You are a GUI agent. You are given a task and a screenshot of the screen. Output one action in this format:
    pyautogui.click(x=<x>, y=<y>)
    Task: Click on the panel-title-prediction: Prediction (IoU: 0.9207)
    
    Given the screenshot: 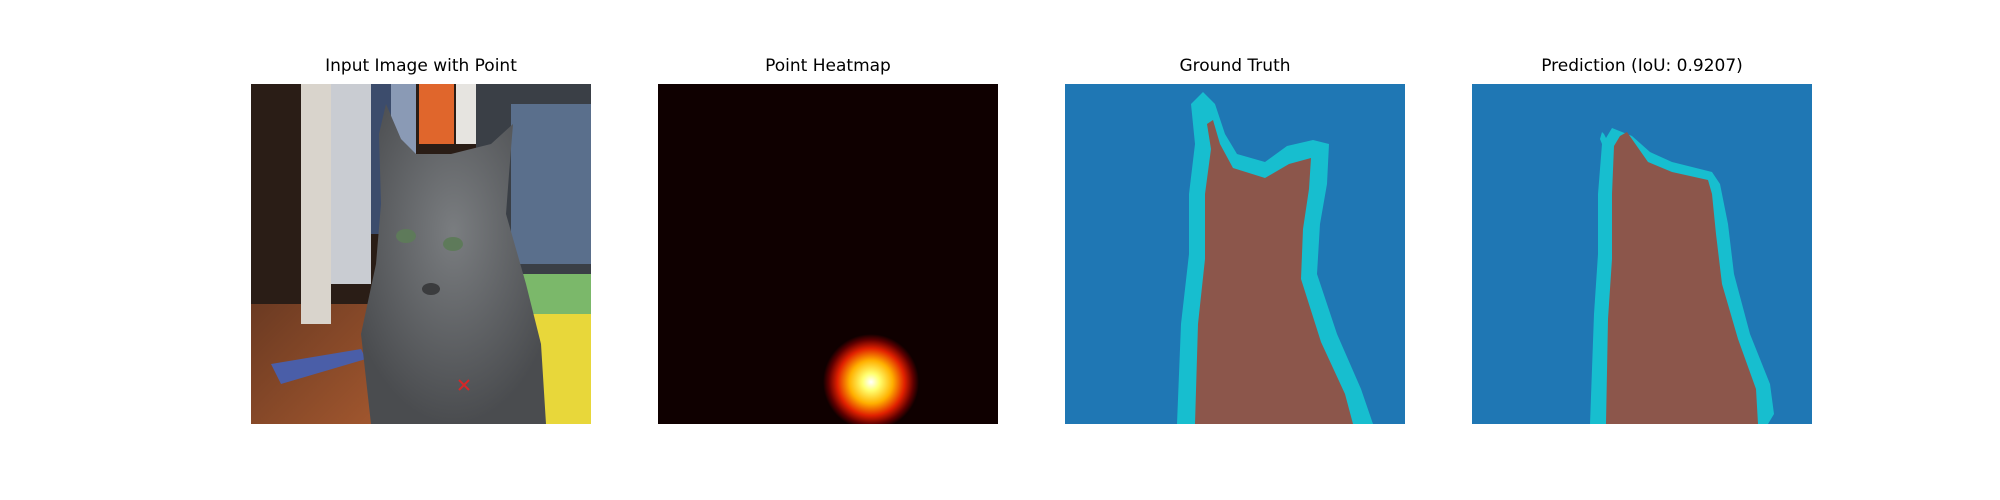 What is the action you would take?
    pyautogui.click(x=1642, y=66)
    